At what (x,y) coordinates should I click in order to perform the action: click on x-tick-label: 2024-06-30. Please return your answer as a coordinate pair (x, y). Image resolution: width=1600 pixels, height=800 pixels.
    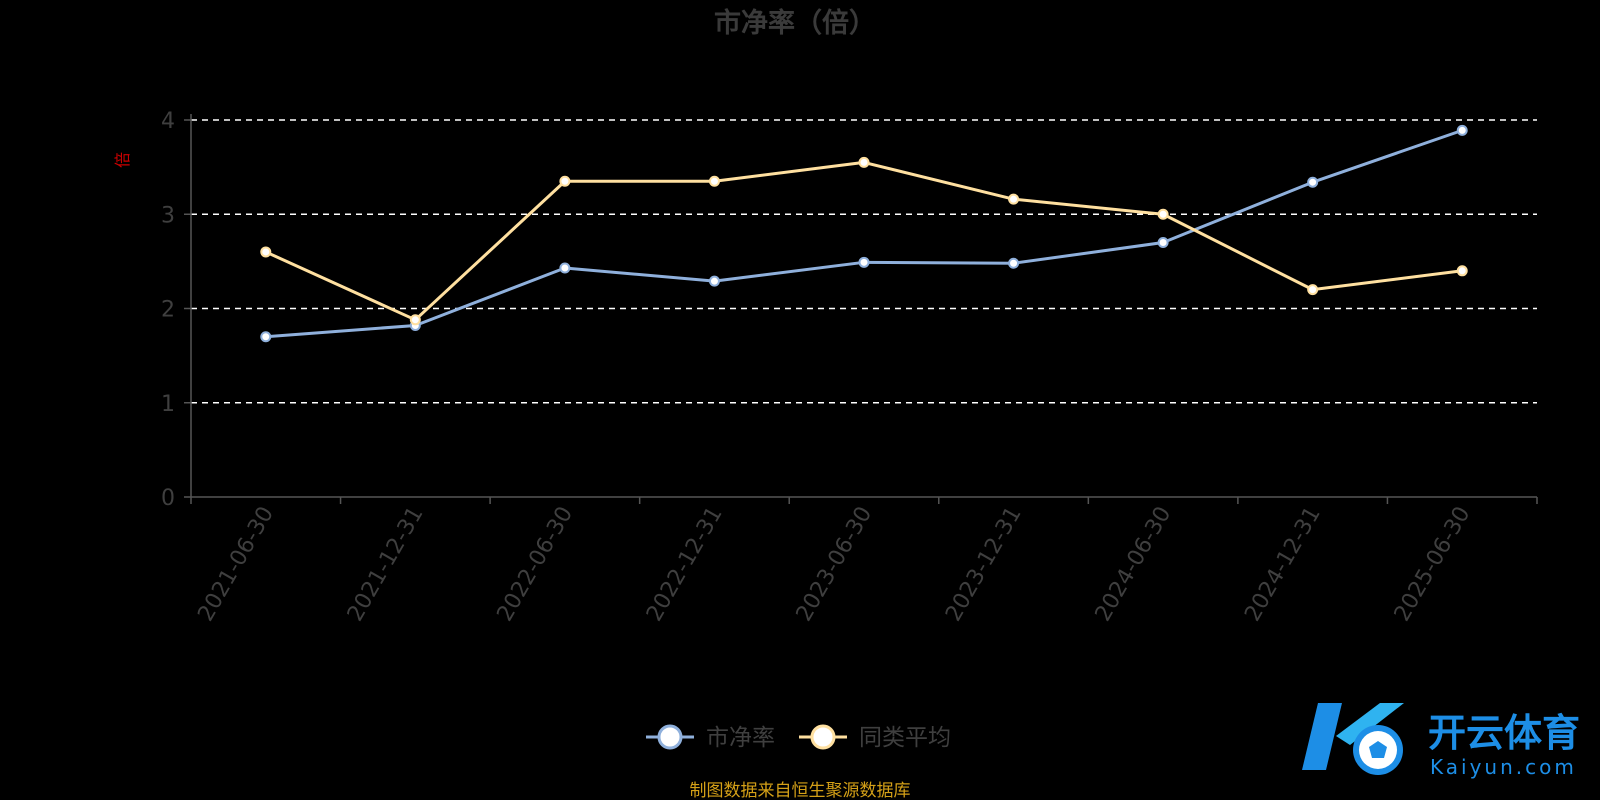
    Looking at the image, I should click on (1134, 564).